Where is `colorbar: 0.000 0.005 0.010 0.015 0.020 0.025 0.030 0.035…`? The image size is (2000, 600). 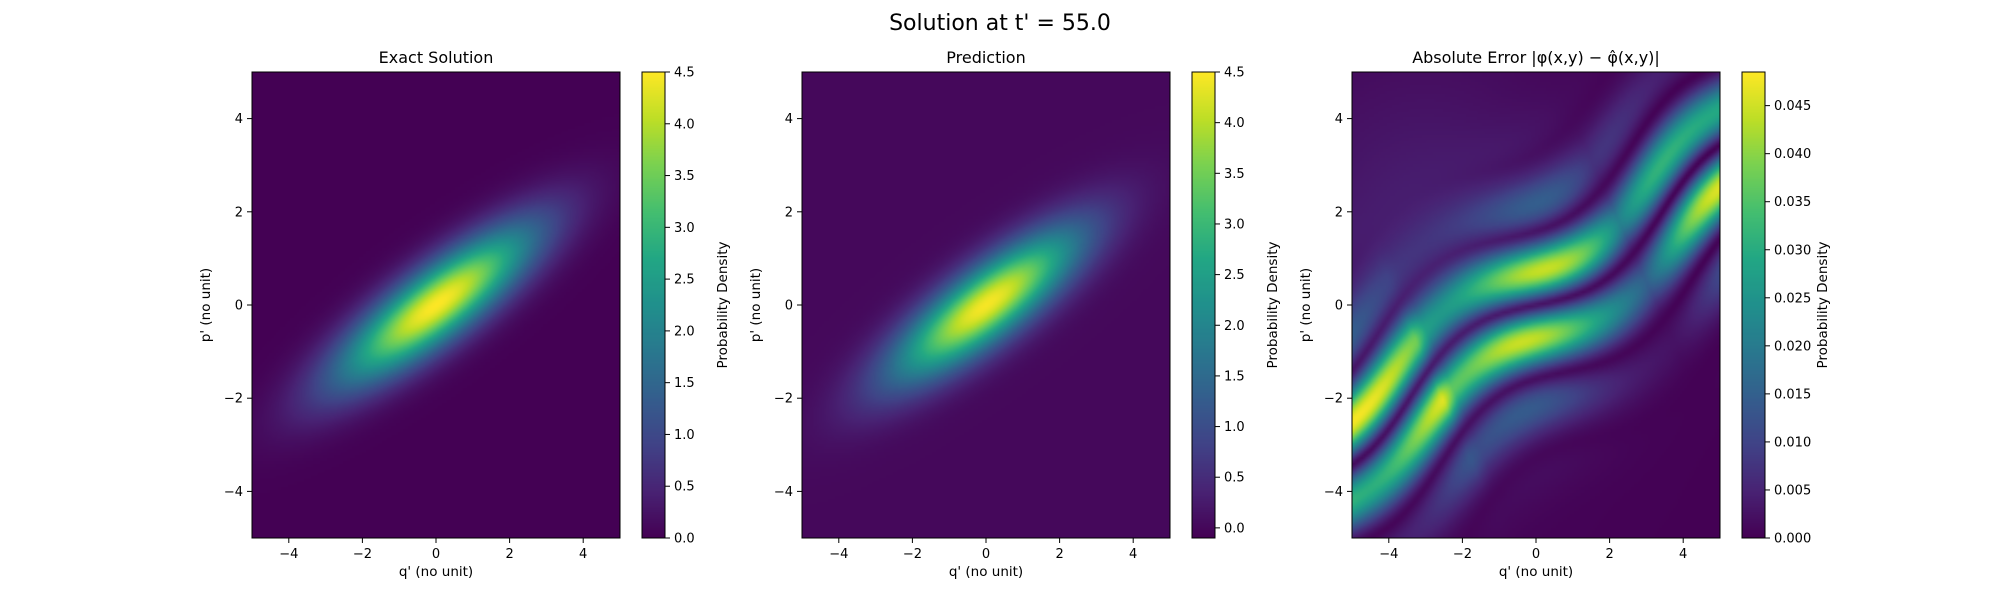 colorbar: 0.000 0.005 0.010 0.015 0.020 0.025 0.030 0.035… is located at coordinates (1786, 309).